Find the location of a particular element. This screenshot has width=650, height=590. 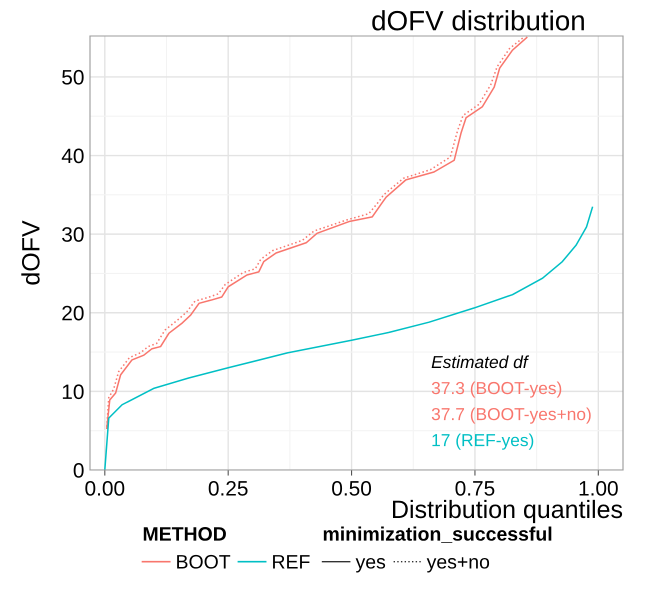

text: yes is located at coordinates (371, 565).